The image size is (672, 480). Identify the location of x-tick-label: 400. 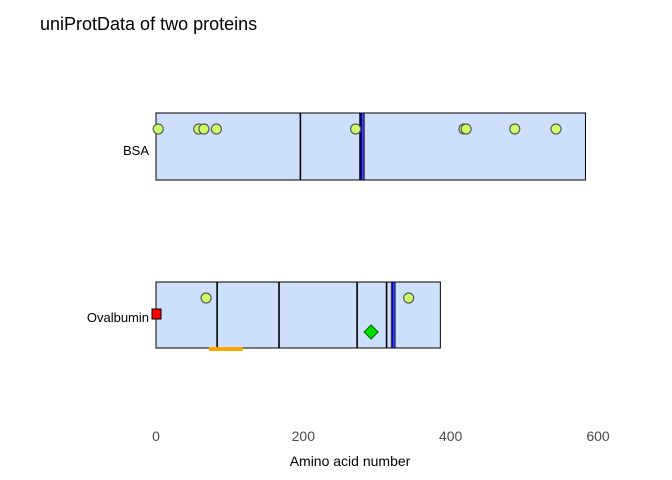
(451, 436).